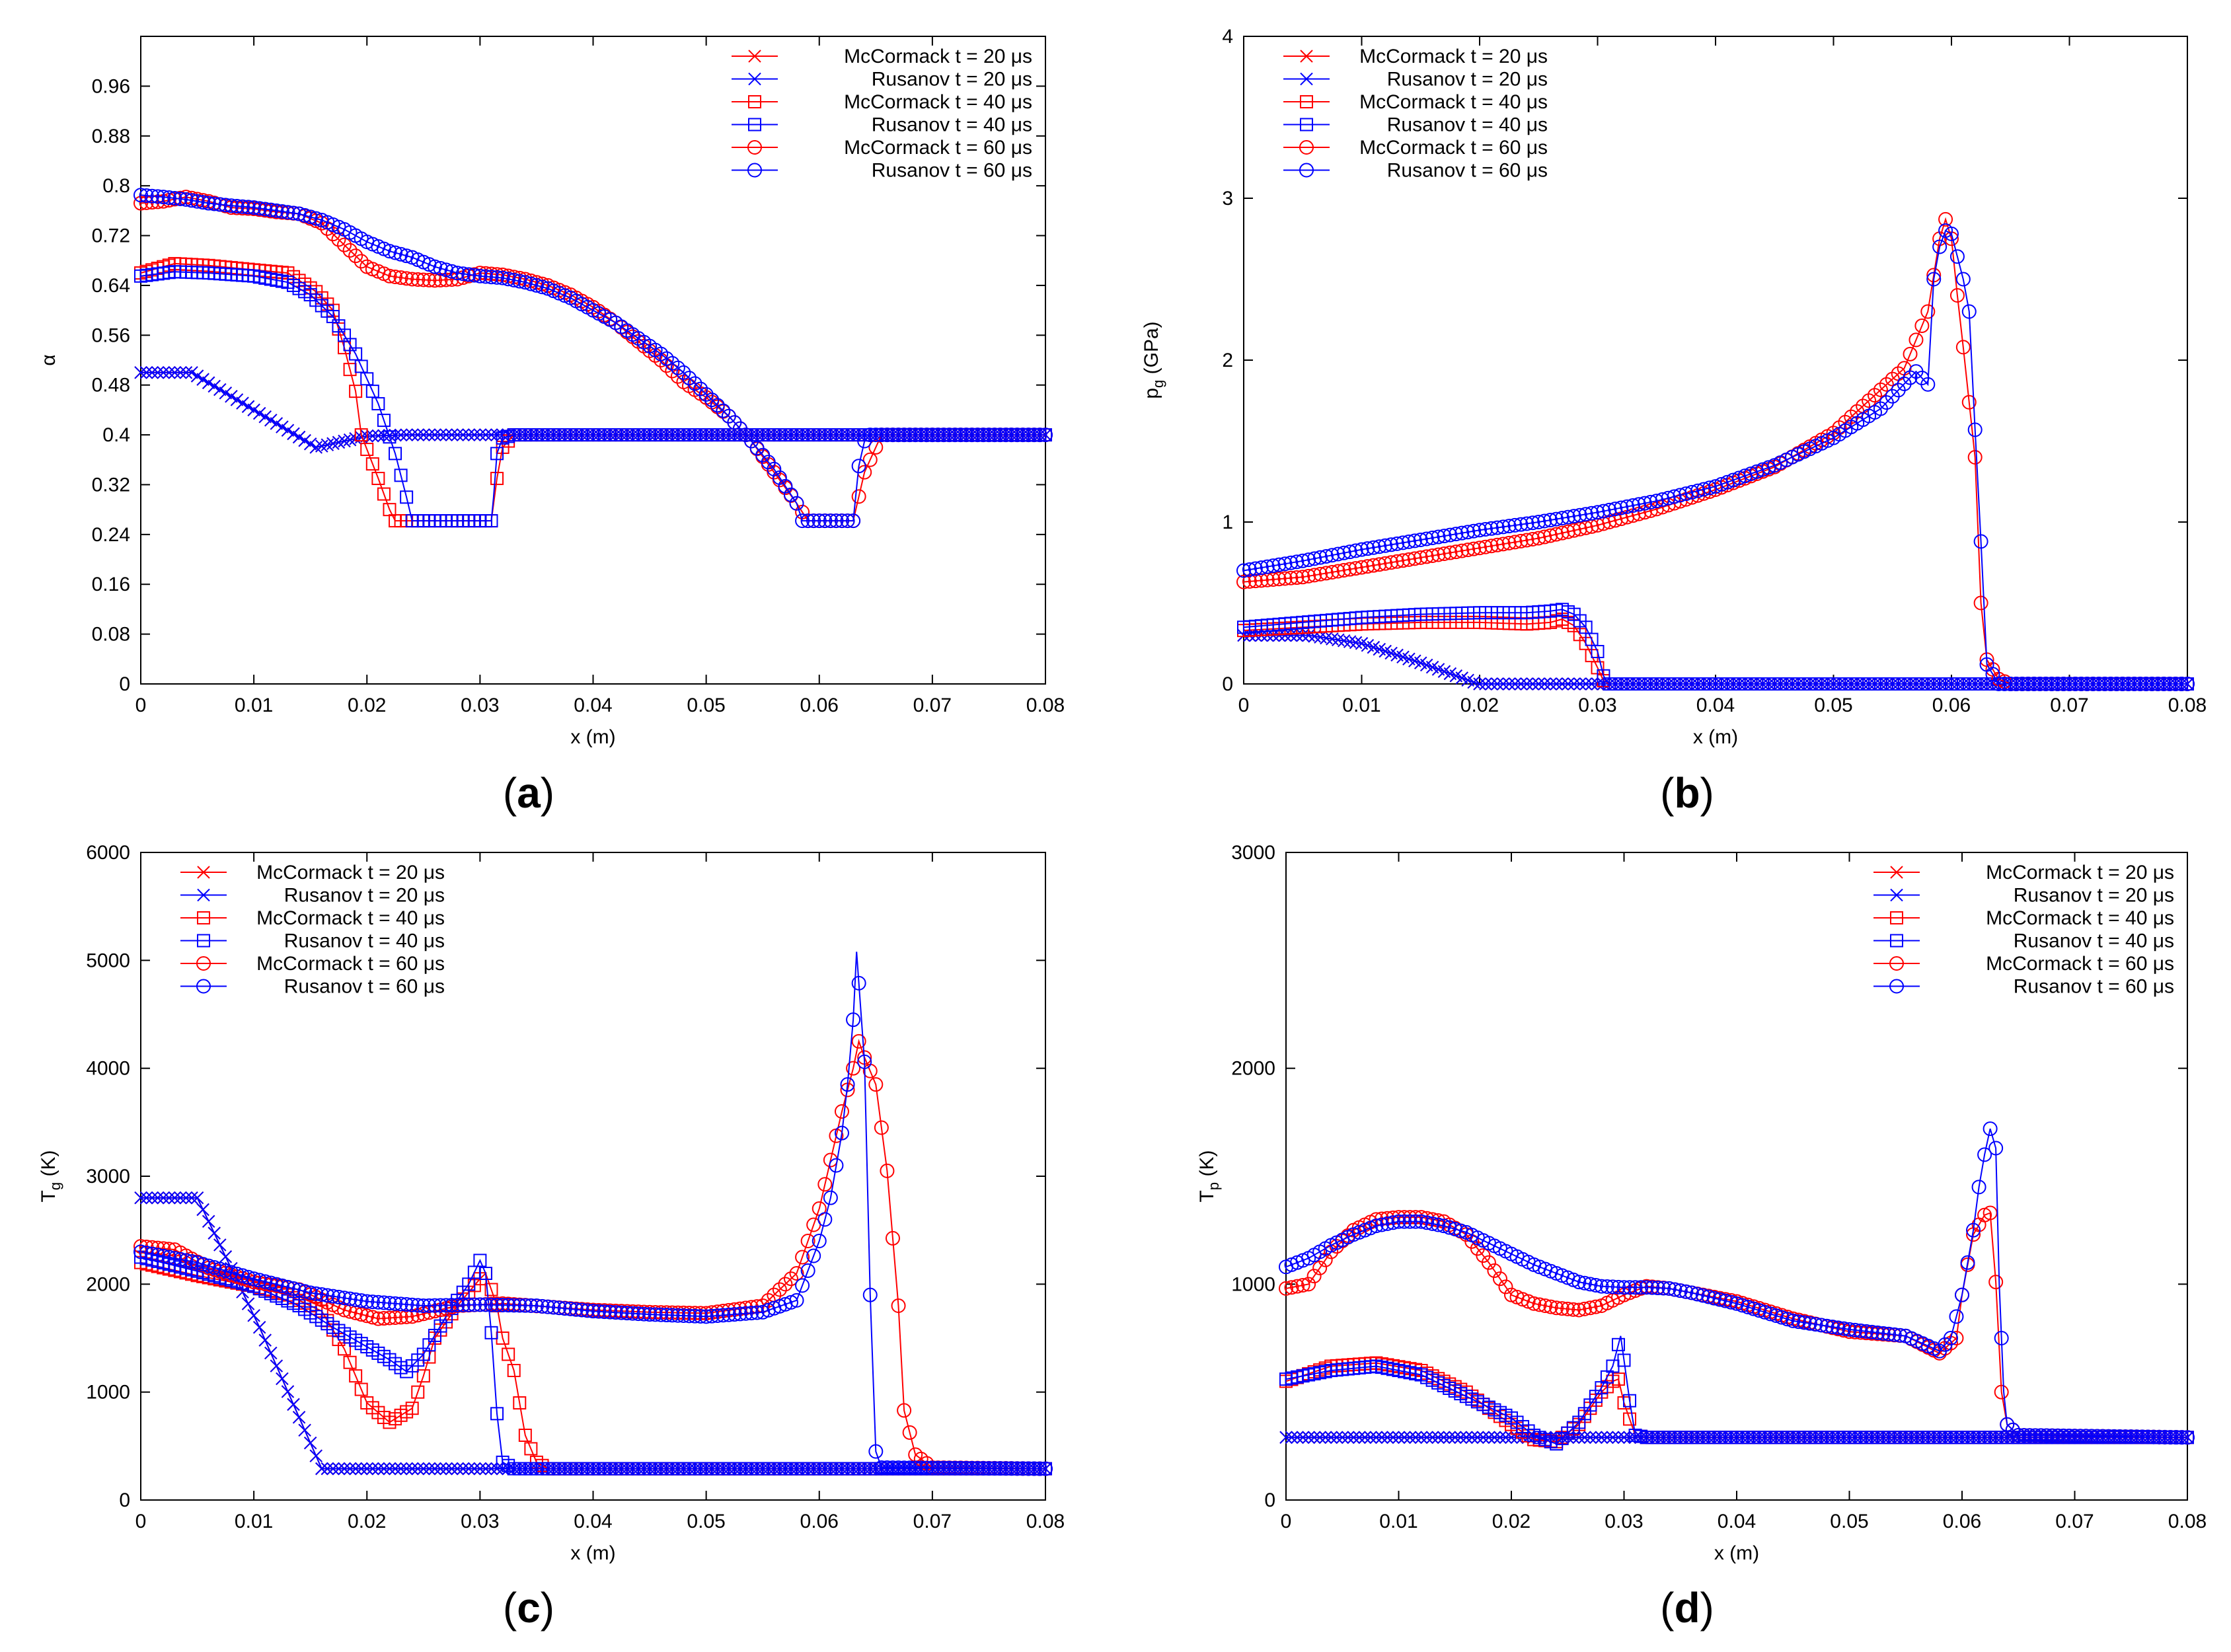  What do you see at coordinates (203, 918) in the screenshot?
I see `panel-c-legend-marker` at bounding box center [203, 918].